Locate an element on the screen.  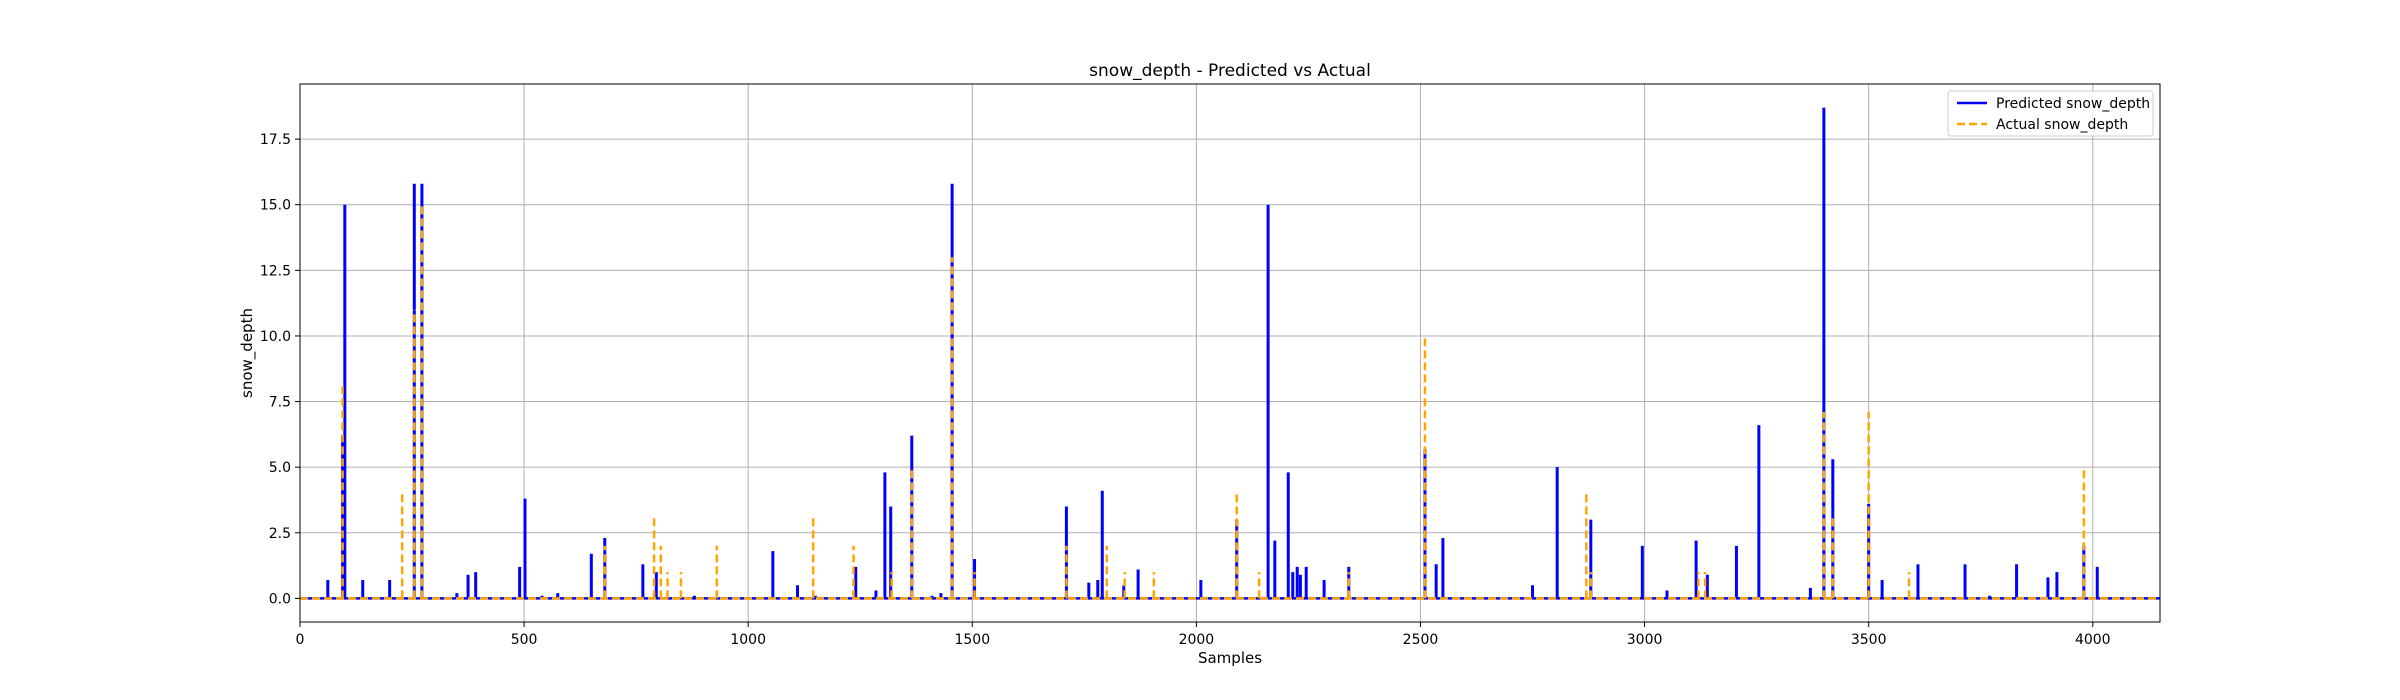
x-tick-label: 1500 is located at coordinates (972, 640).